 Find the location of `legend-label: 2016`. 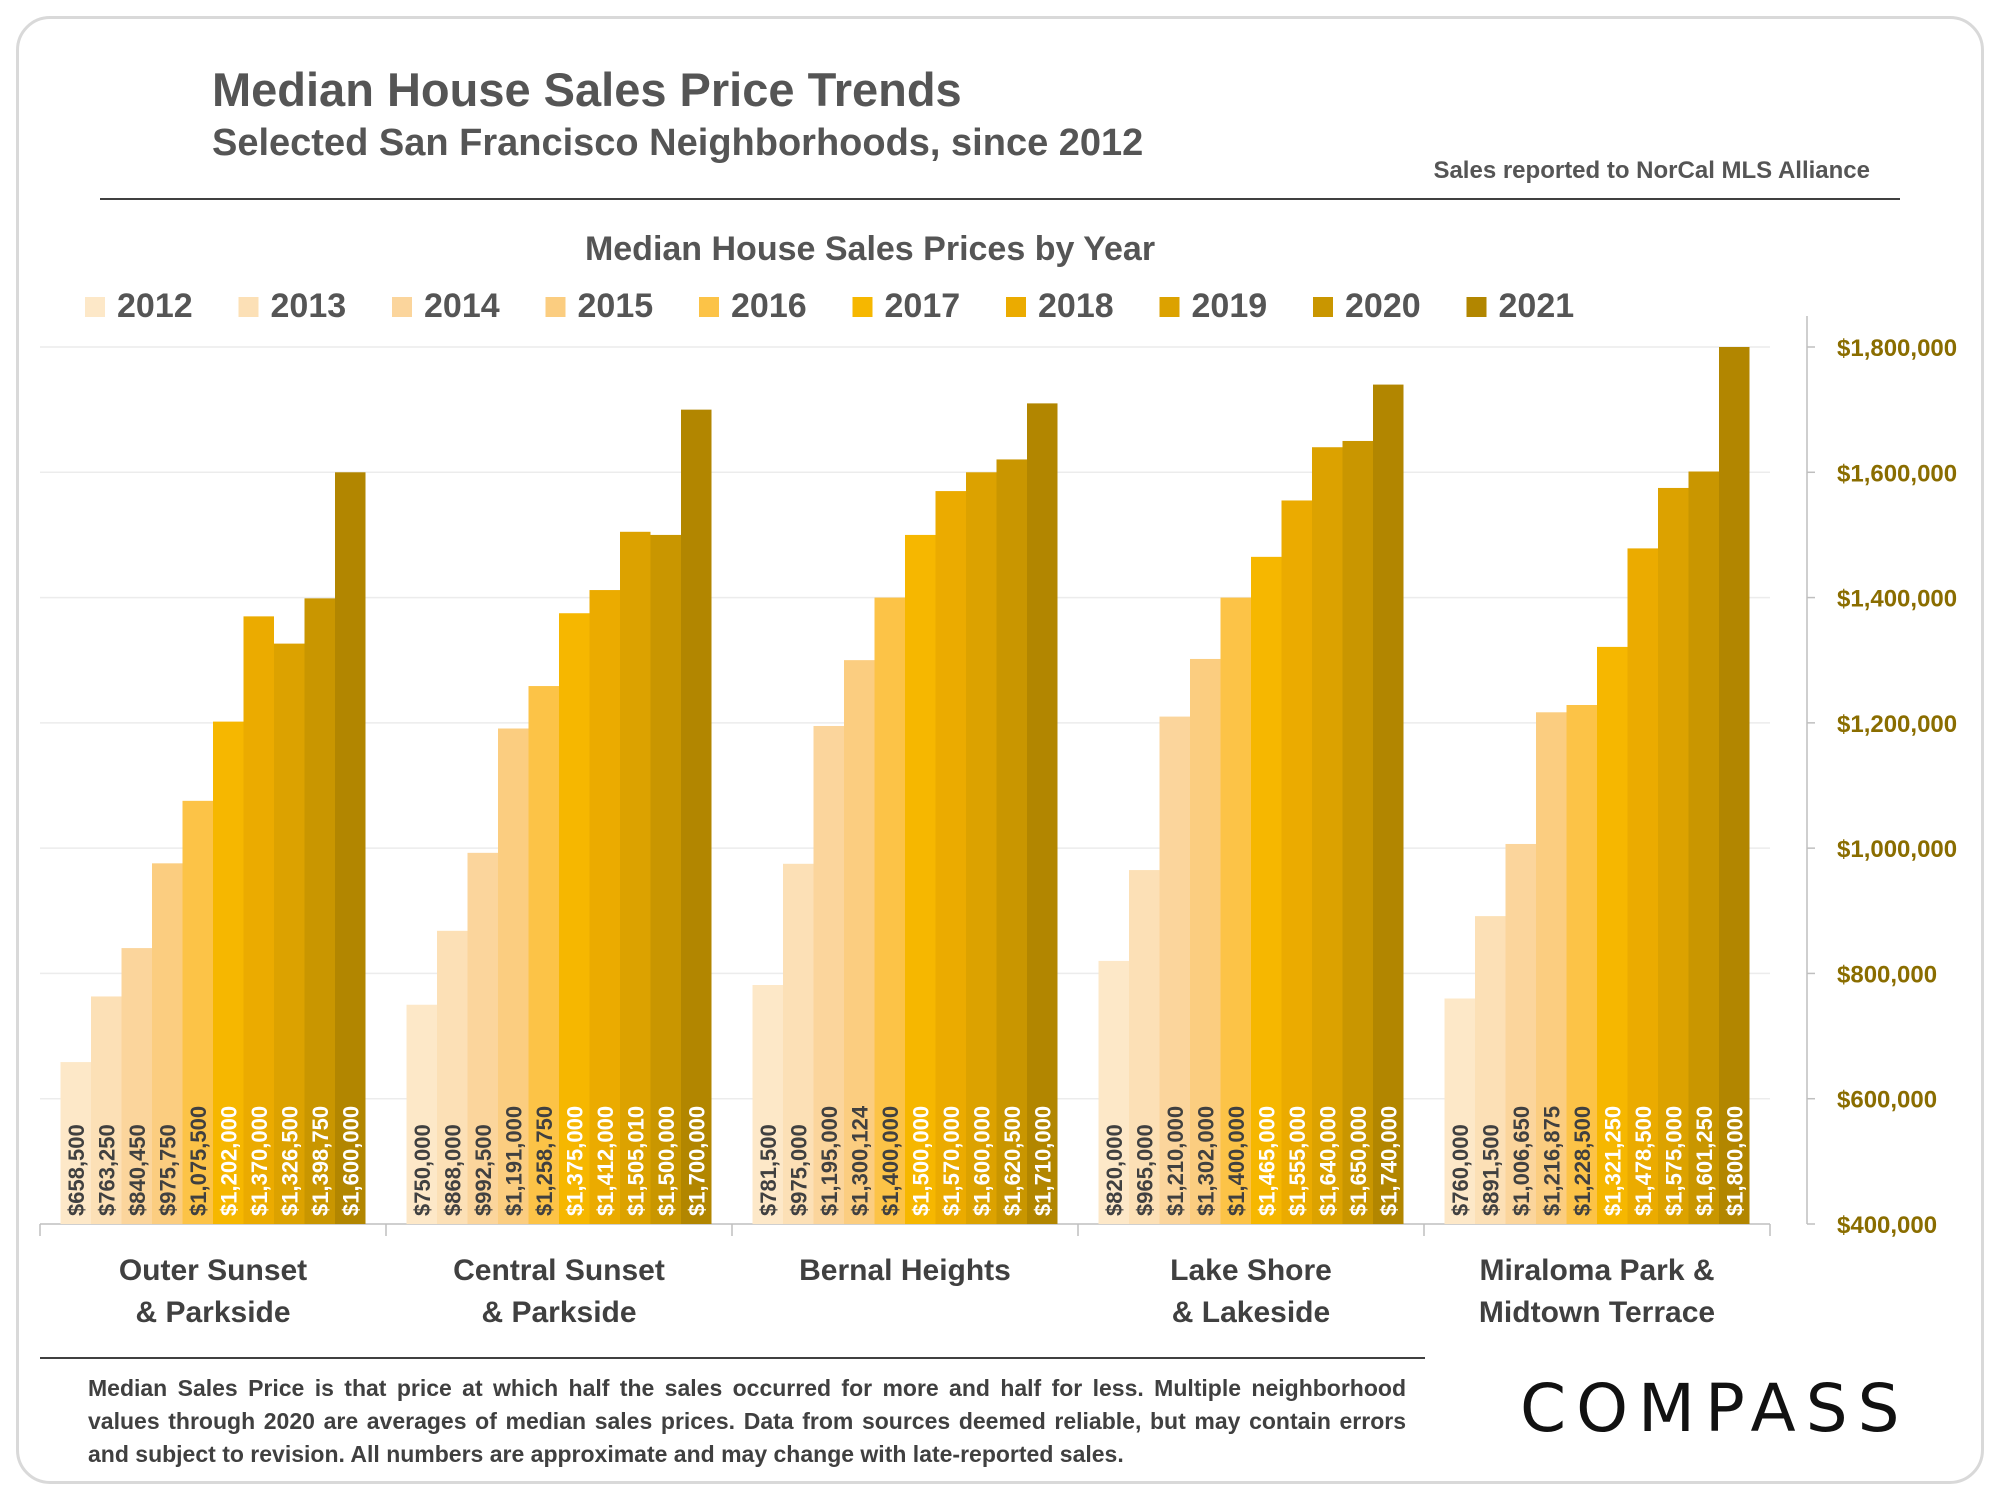

legend-label: 2016 is located at coordinates (769, 306).